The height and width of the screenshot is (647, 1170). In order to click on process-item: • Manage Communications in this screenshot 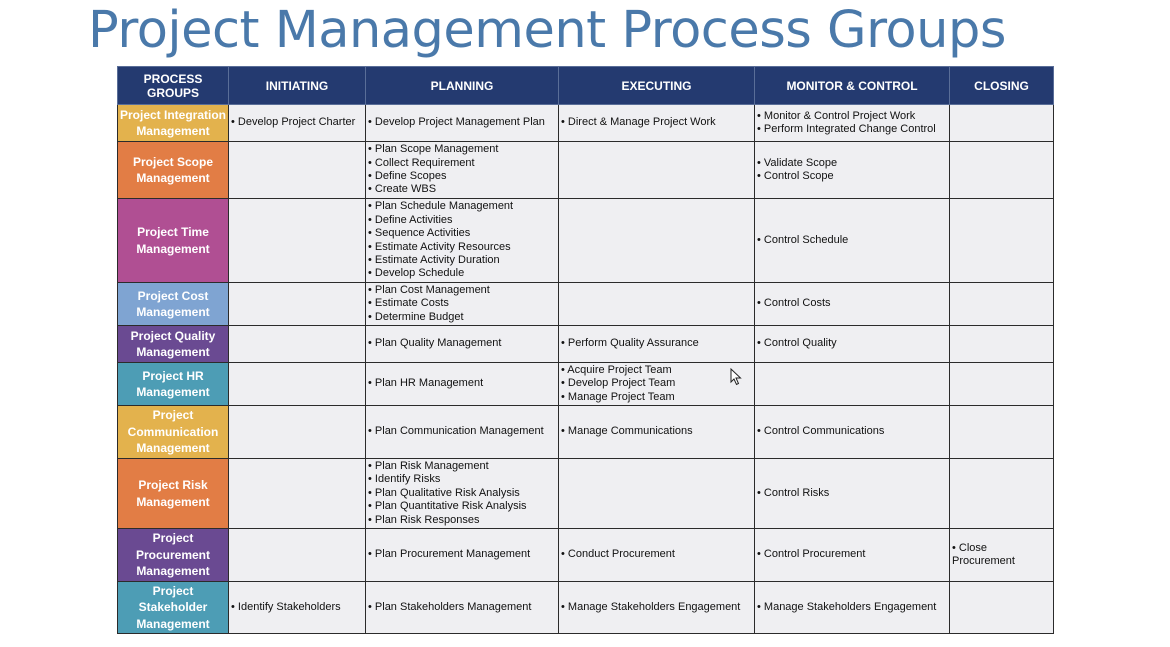, I will do `click(627, 431)`.